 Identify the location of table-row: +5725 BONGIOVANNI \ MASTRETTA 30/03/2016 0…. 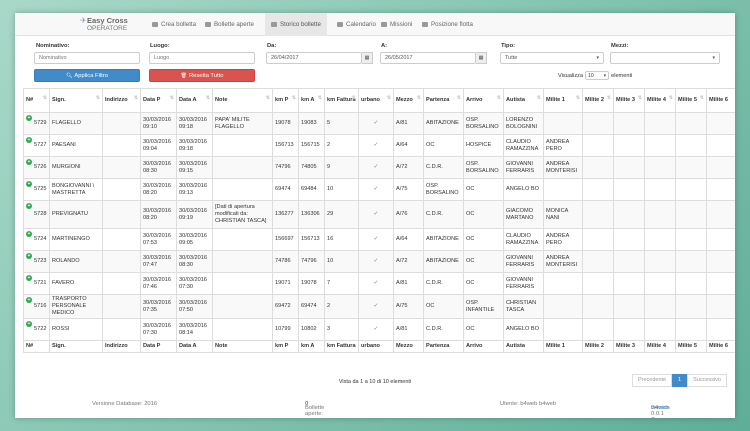
(379, 189).